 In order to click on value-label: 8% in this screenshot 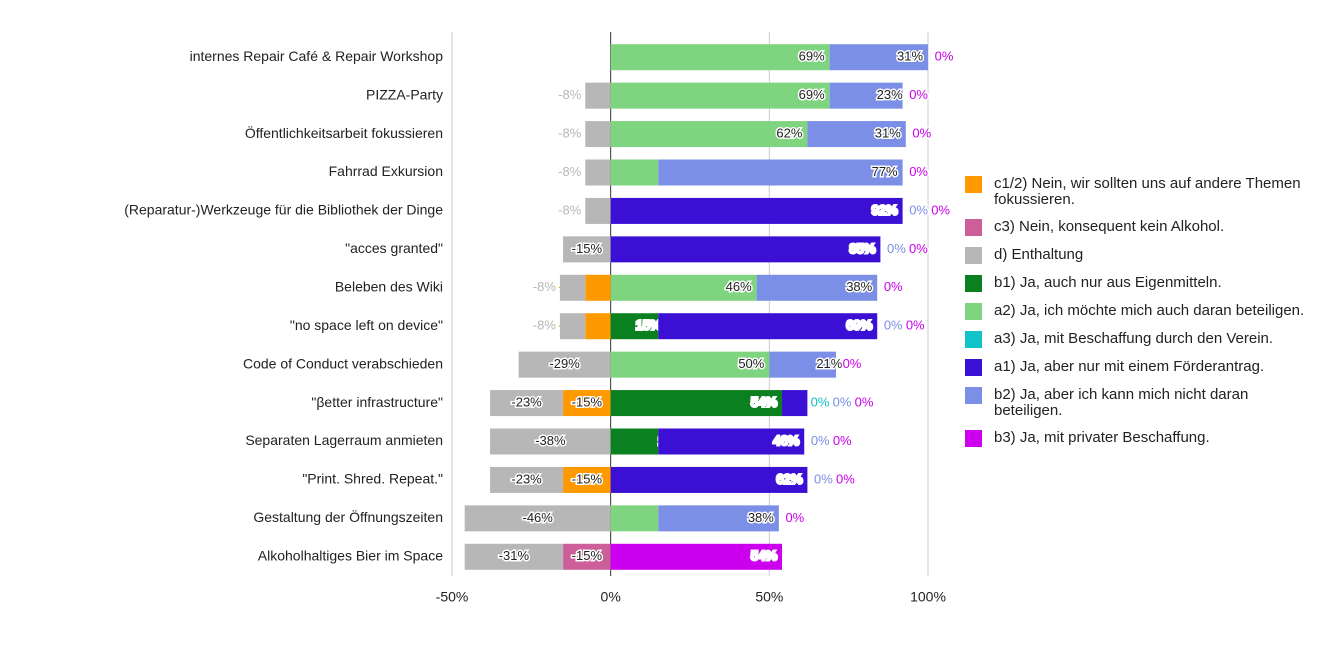, I will do `click(842, 402)`.